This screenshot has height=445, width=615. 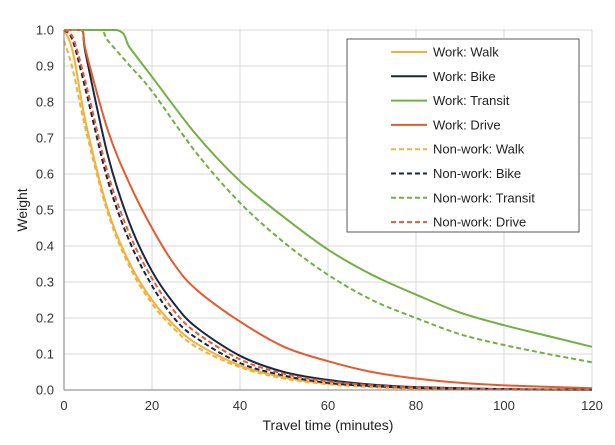 I want to click on legend-label: Non-work: Drive, so click(x=479, y=222).